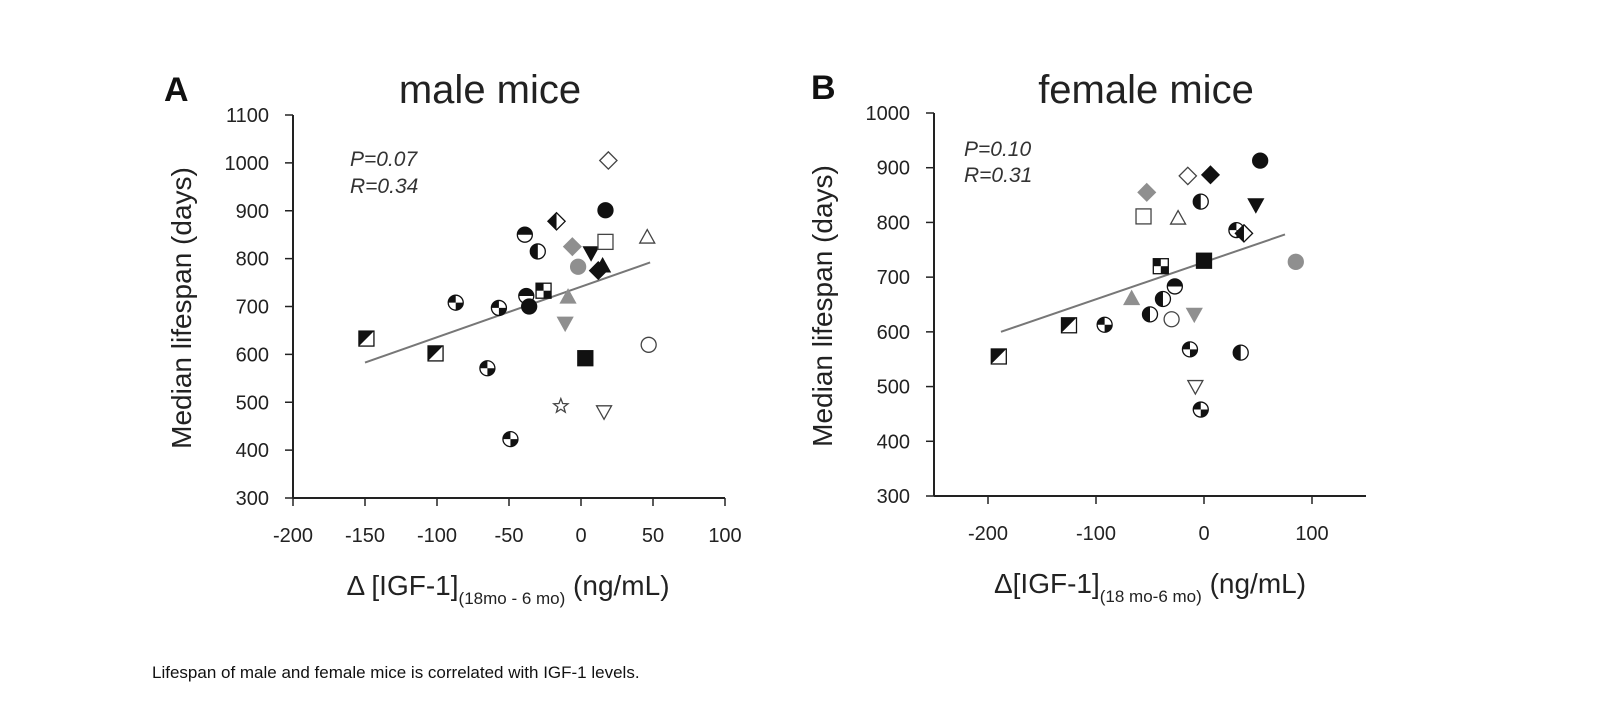 Image resolution: width=1598 pixels, height=706 pixels. Describe the element at coordinates (653, 536) in the screenshot. I see `x-tick-label: 50` at that location.